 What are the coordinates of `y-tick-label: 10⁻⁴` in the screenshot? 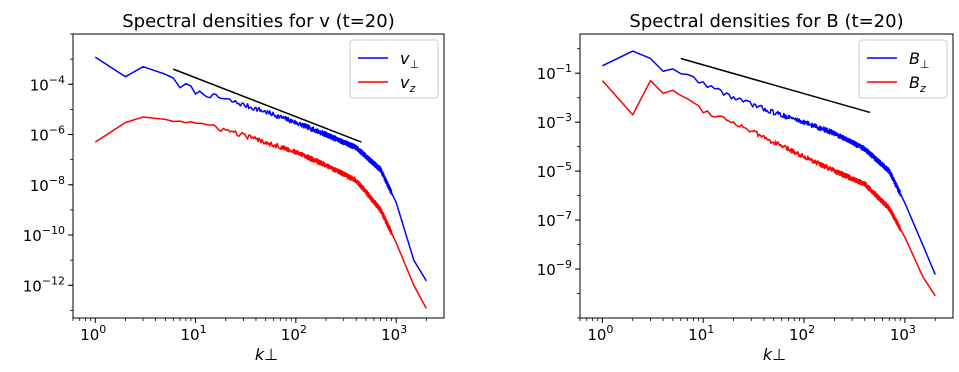 It's located at (47, 83).